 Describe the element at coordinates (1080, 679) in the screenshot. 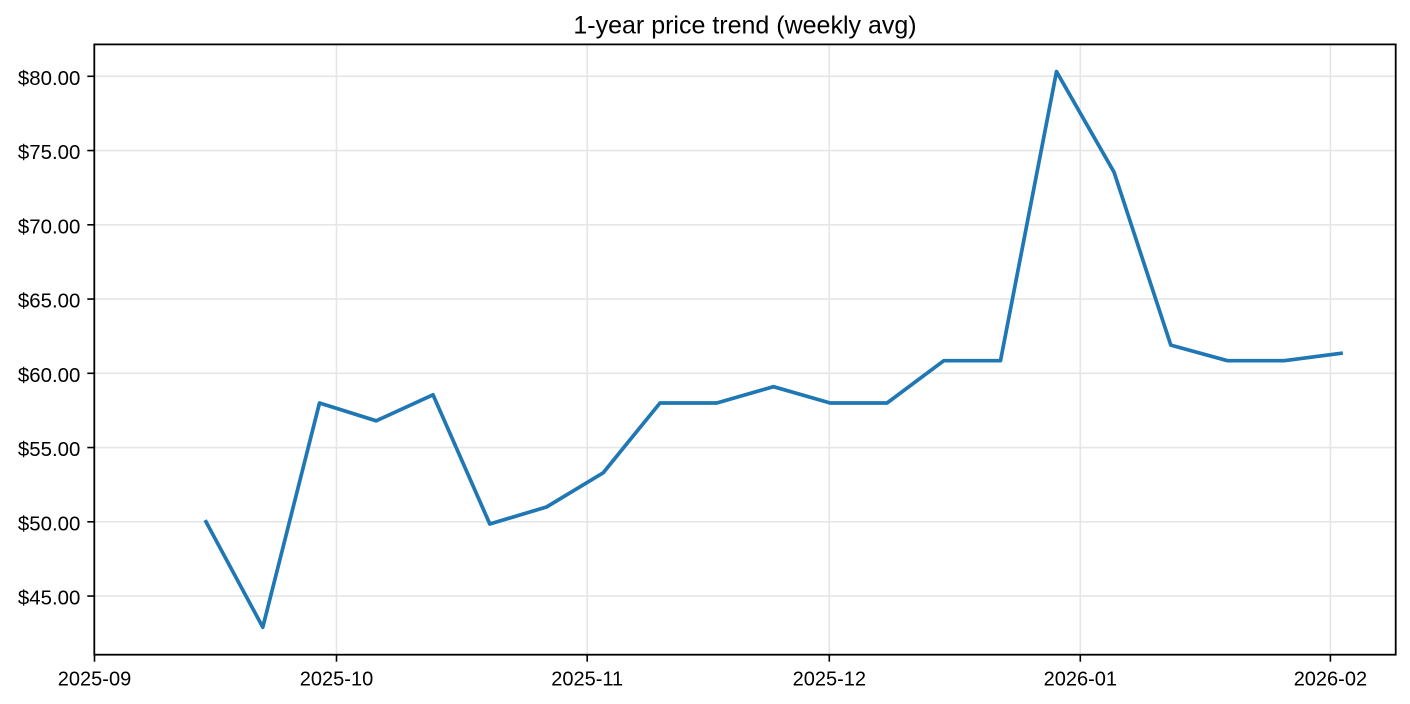

I see `svg-text: 2026-01` at that location.